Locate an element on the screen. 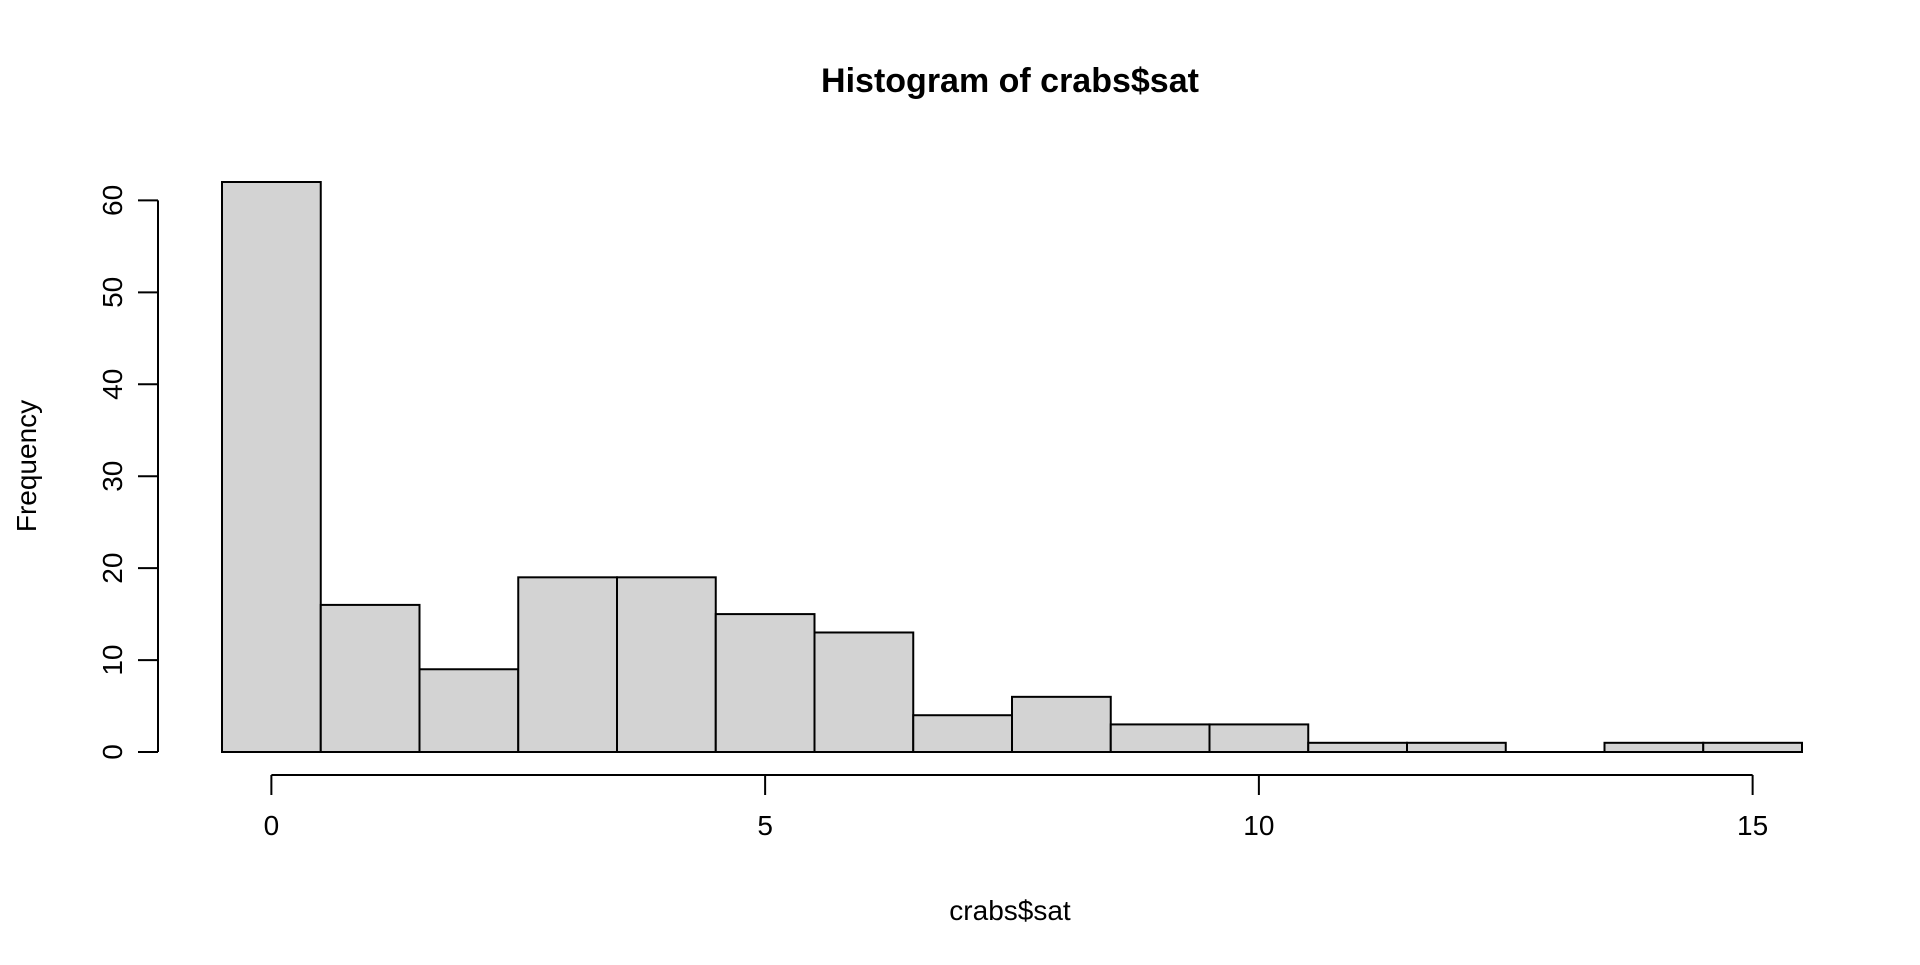 This screenshot has height=965, width=1920. y-tick-label-30: 30 is located at coordinates (112, 476).